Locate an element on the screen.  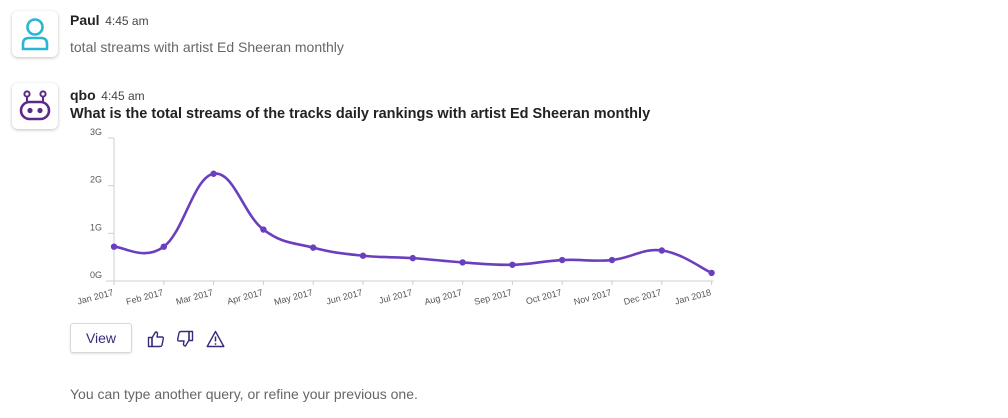
x-tick-label: Apr 2017 is located at coordinates (245, 296).